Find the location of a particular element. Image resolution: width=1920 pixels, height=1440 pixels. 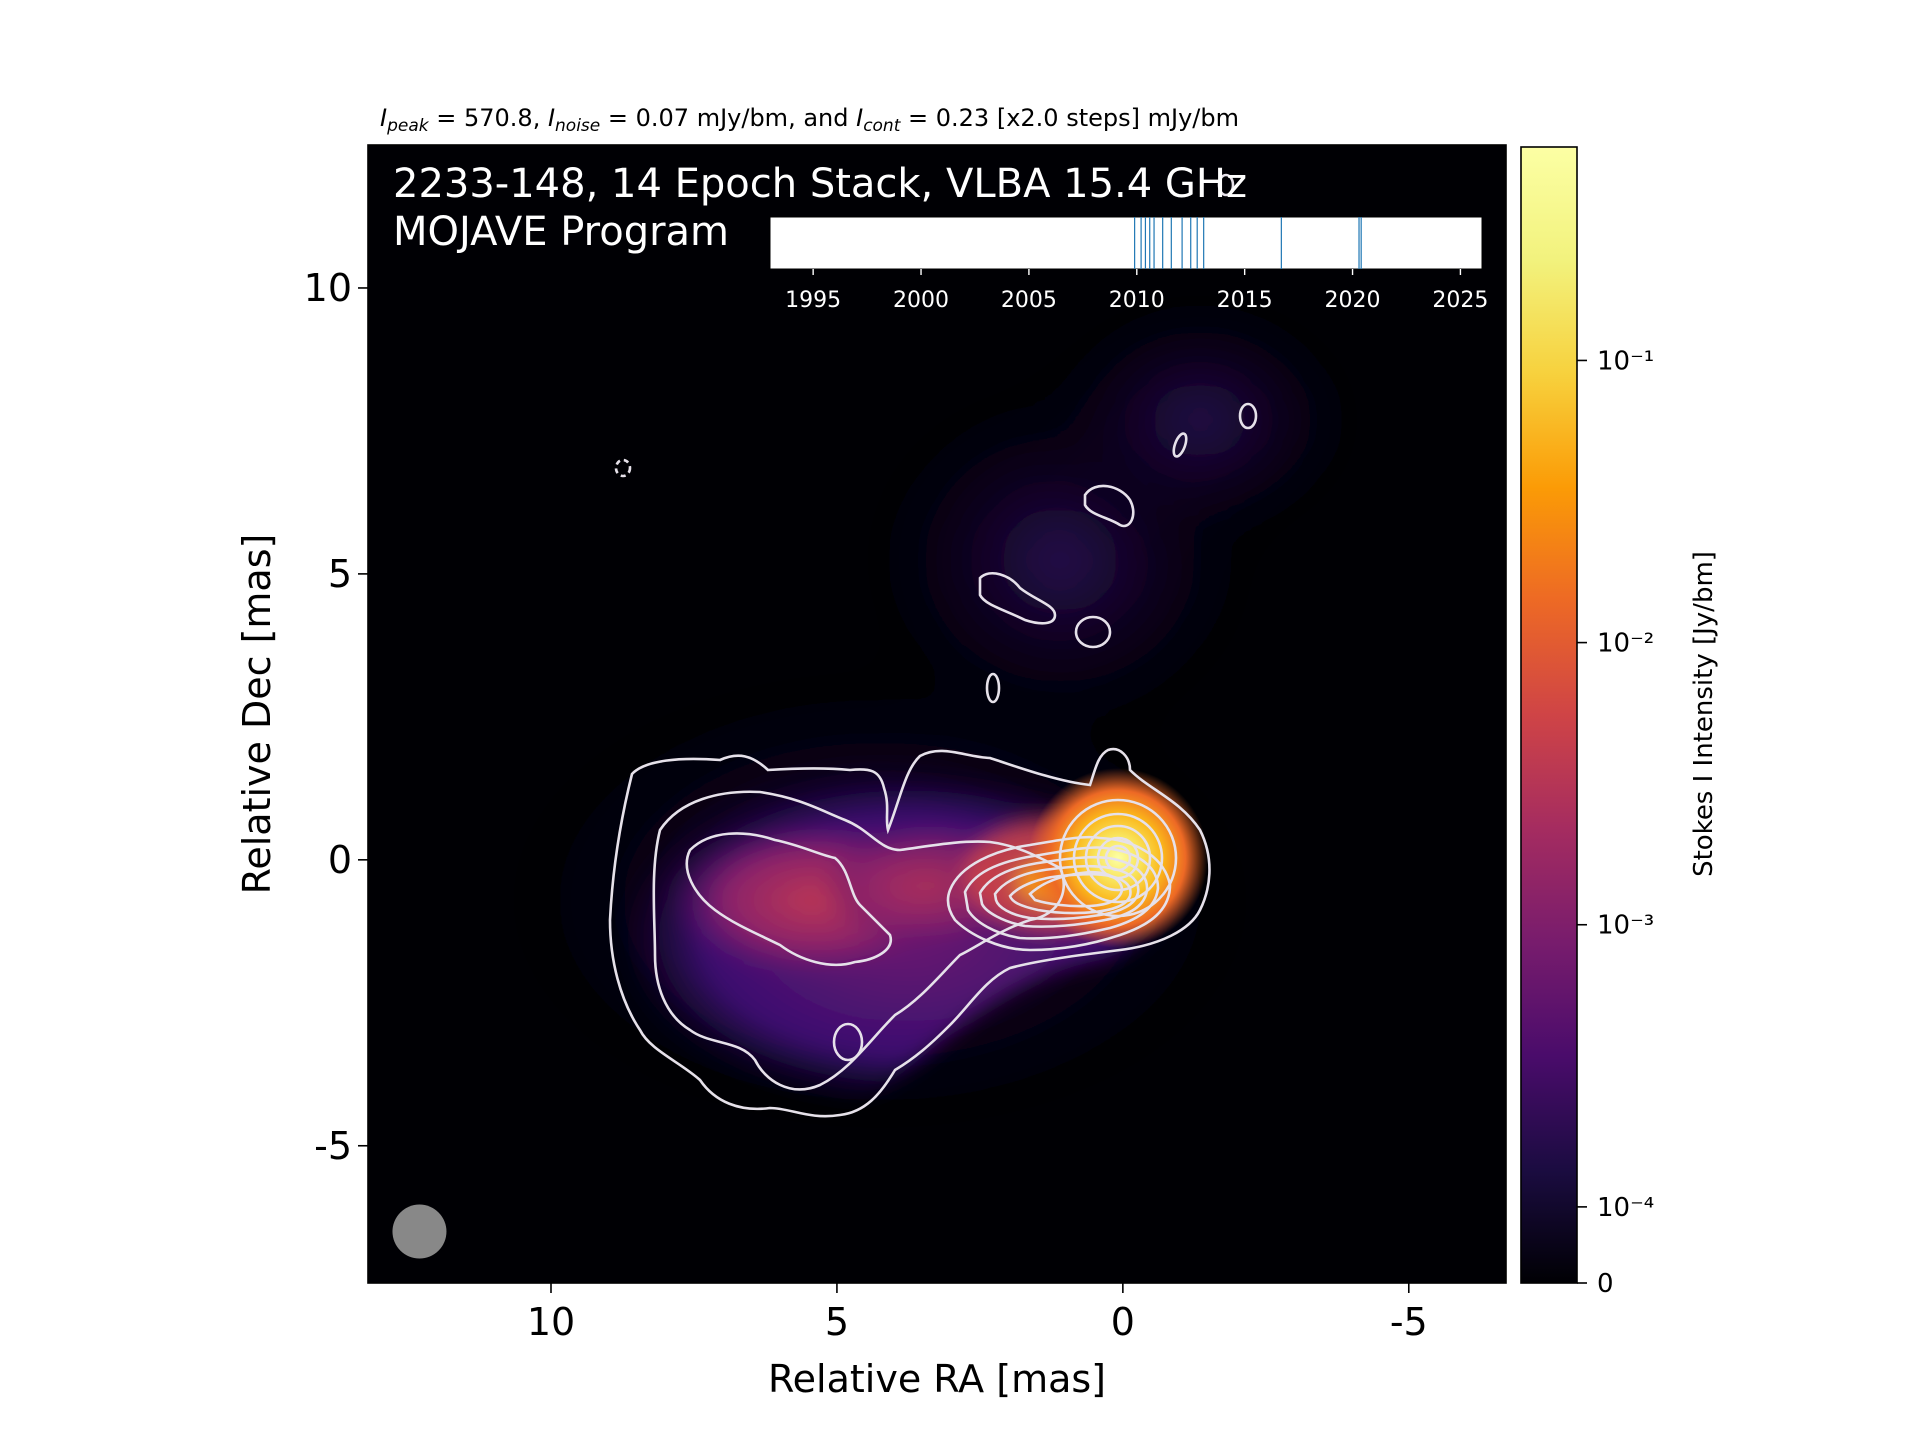

contour-outer is located at coordinates (909, 932).